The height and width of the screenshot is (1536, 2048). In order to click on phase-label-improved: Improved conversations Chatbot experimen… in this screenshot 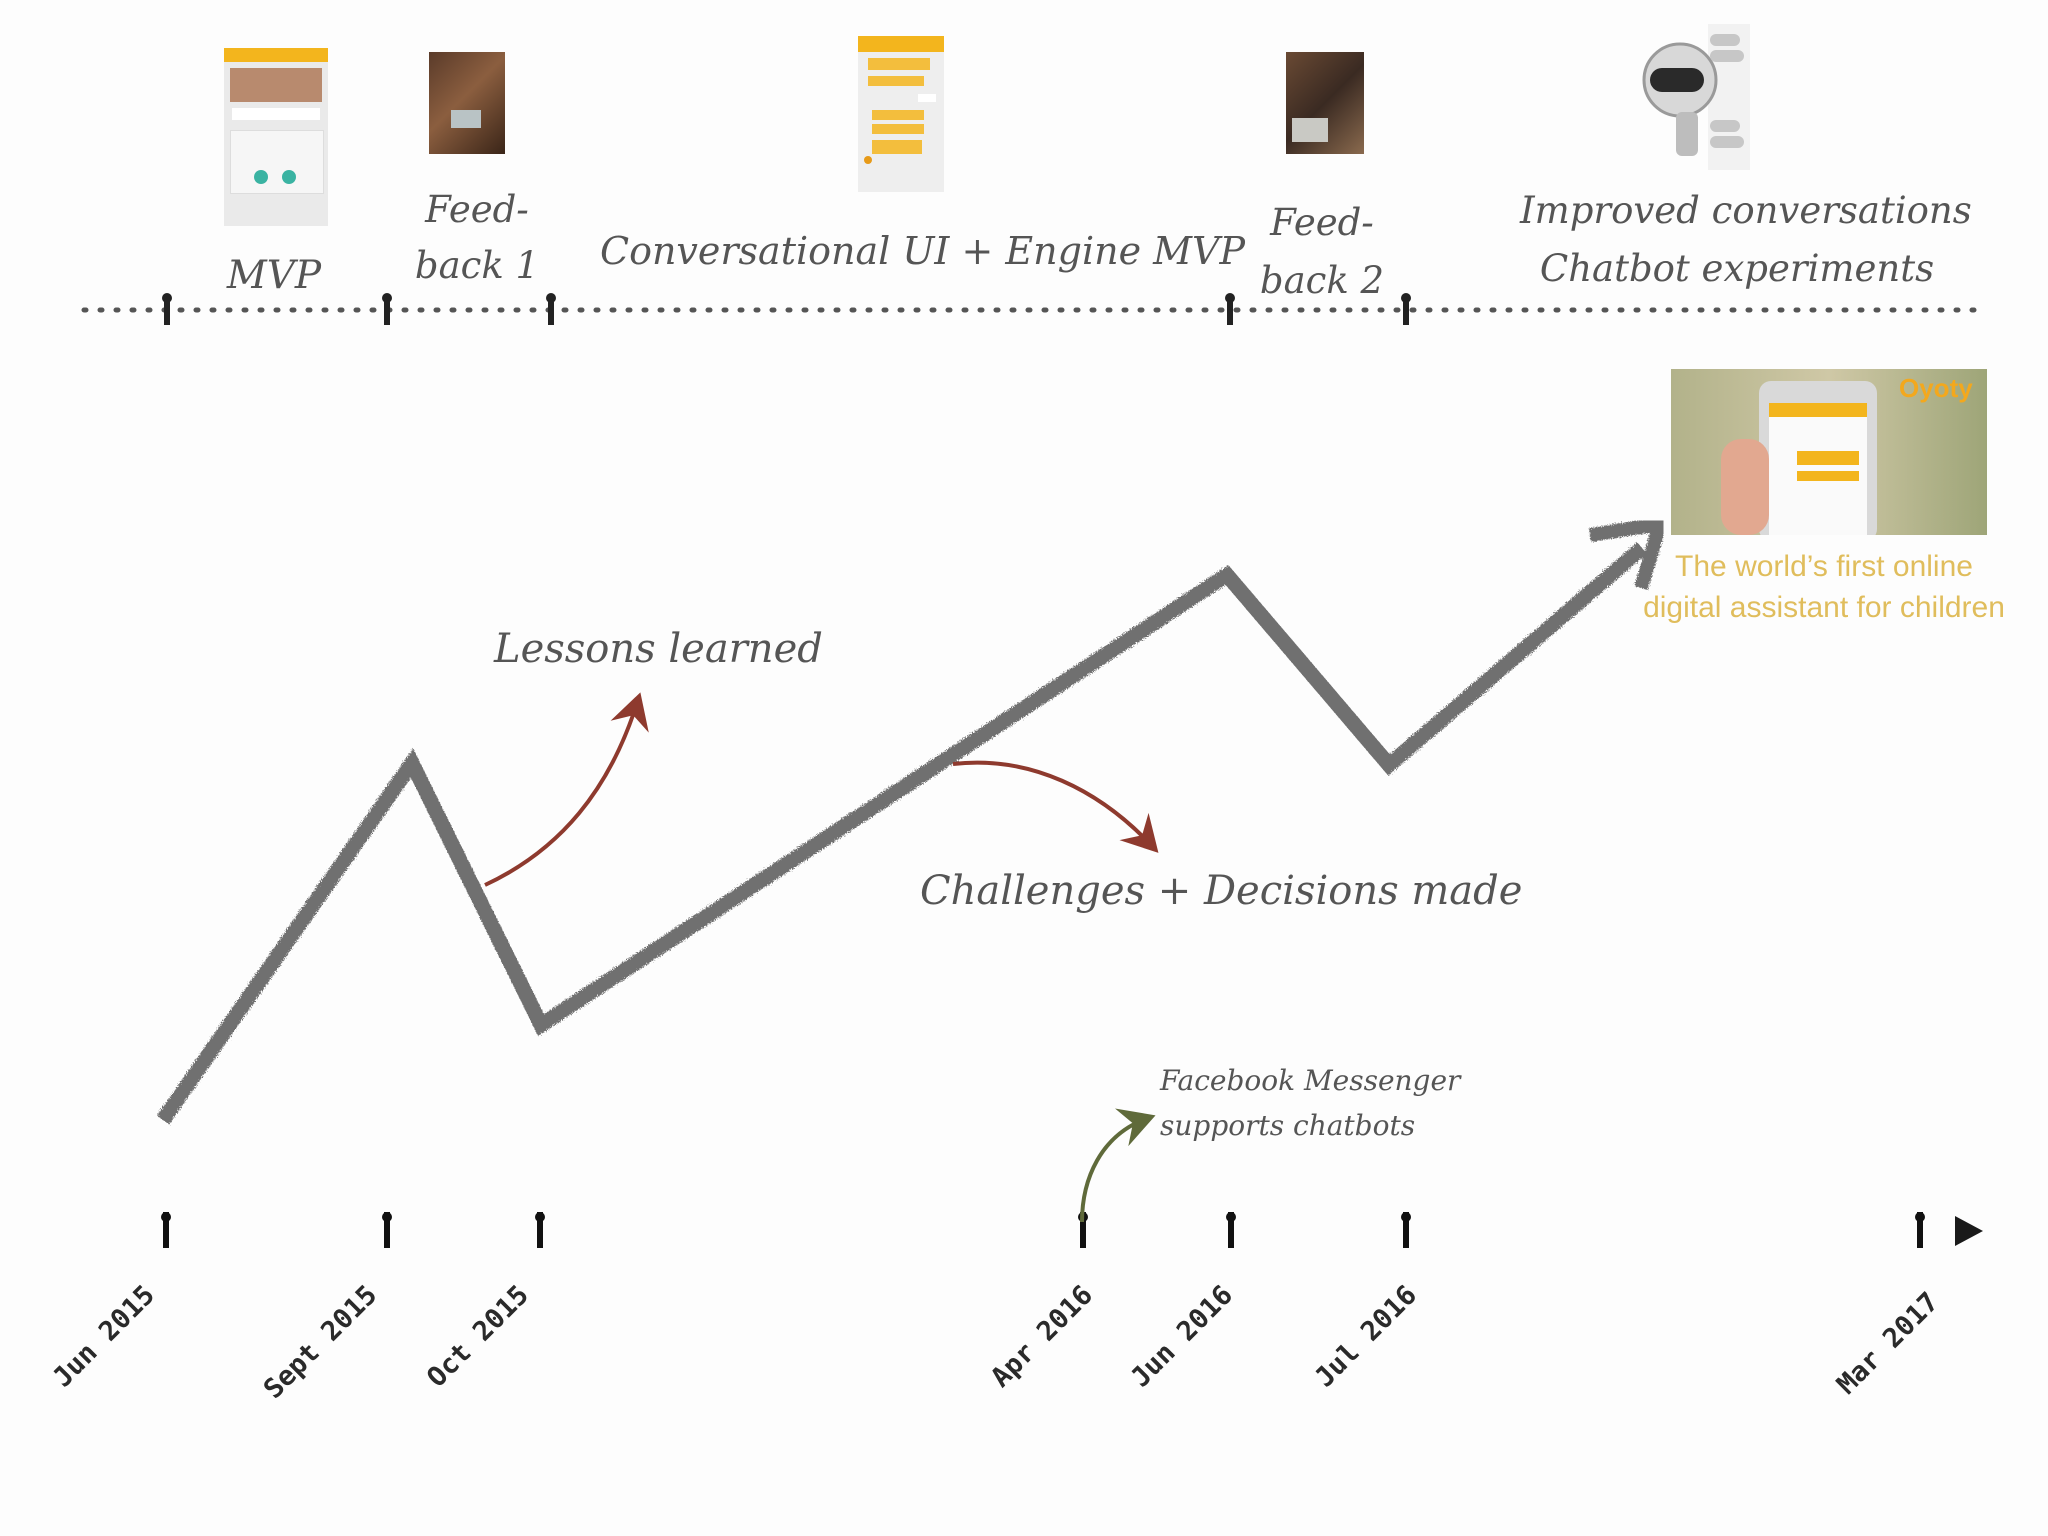, I will do `click(1746, 240)`.